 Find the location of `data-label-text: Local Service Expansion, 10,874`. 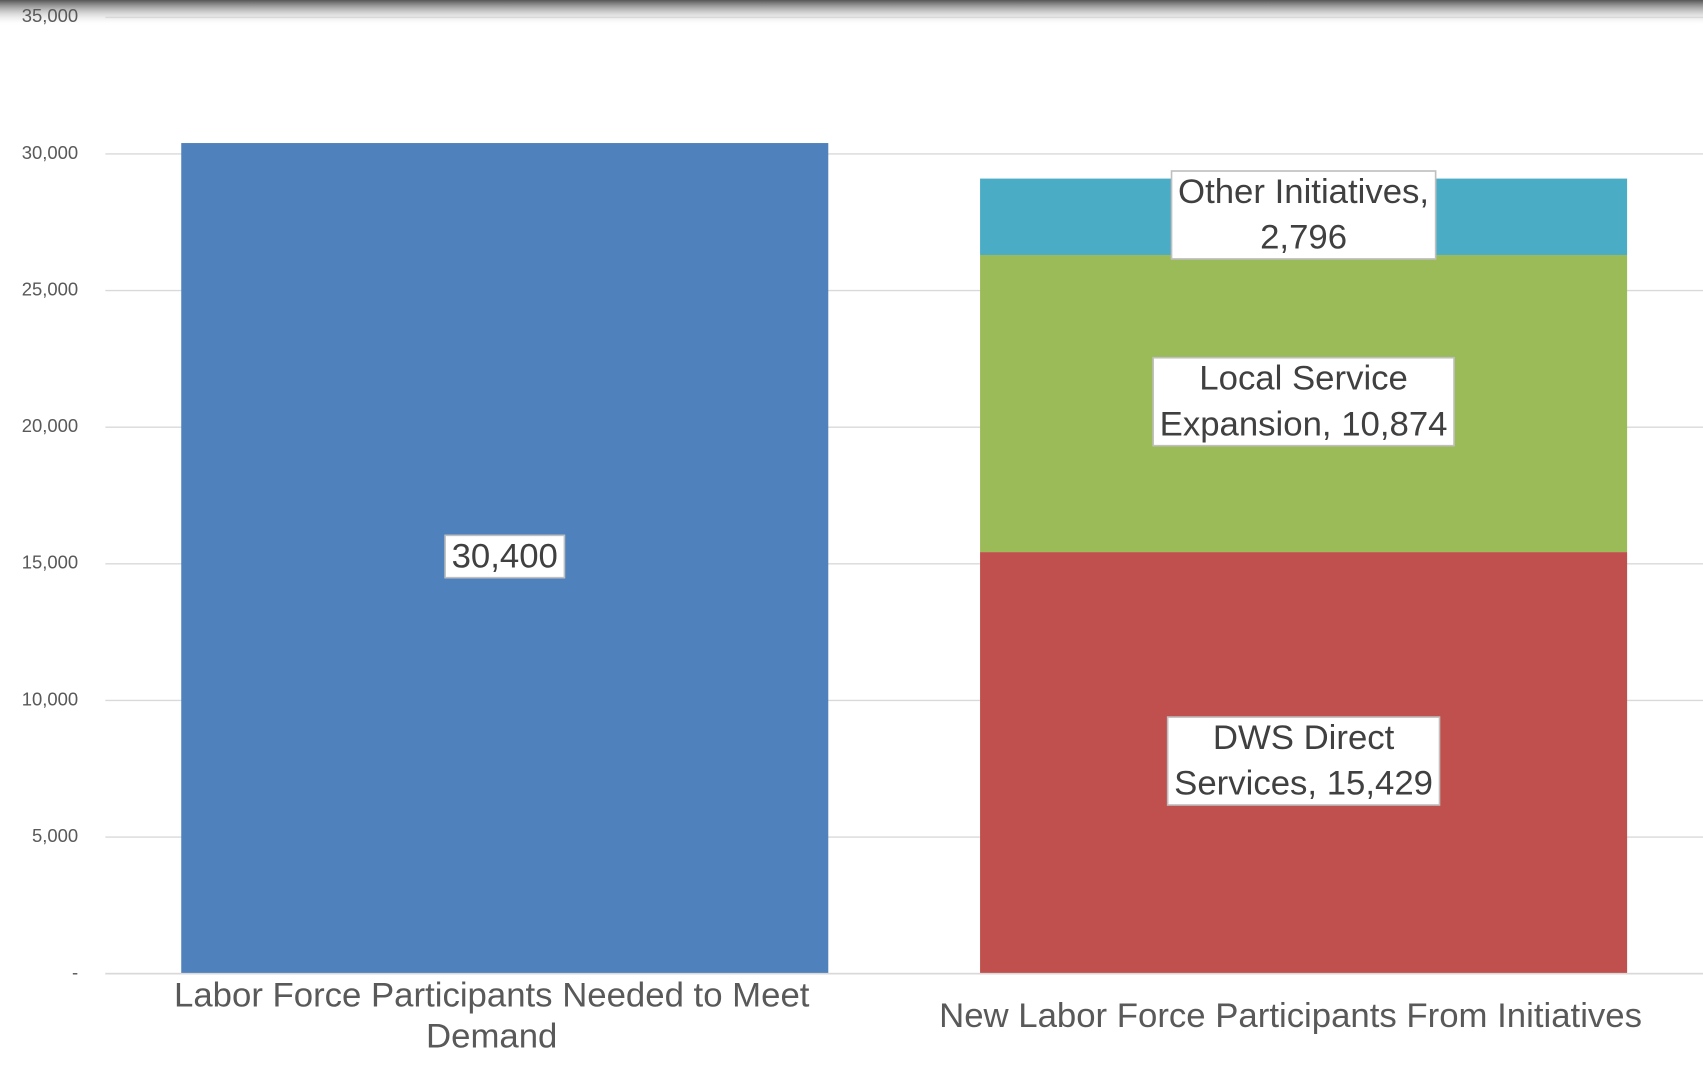

data-label-text: Local Service Expansion, 10,874 is located at coordinates (1304, 402).